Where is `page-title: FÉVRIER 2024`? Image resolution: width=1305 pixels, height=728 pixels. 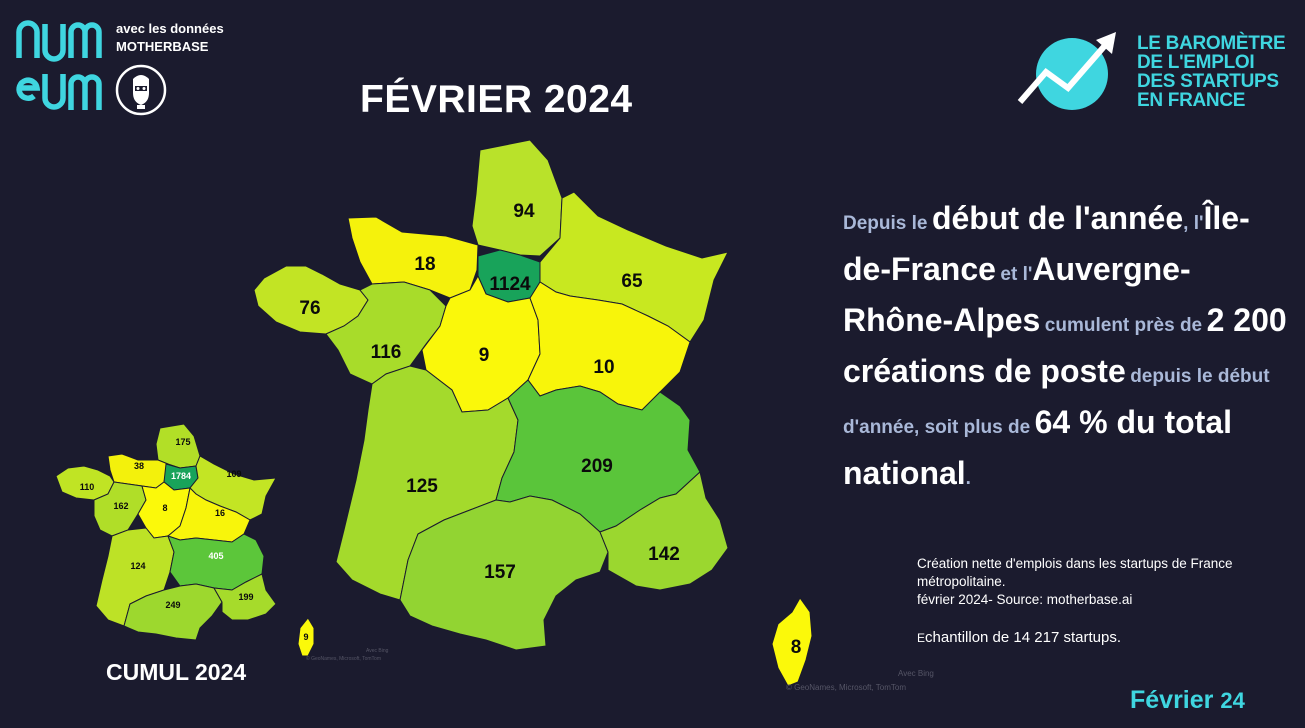
page-title: FÉVRIER 2024 is located at coordinates (496, 99).